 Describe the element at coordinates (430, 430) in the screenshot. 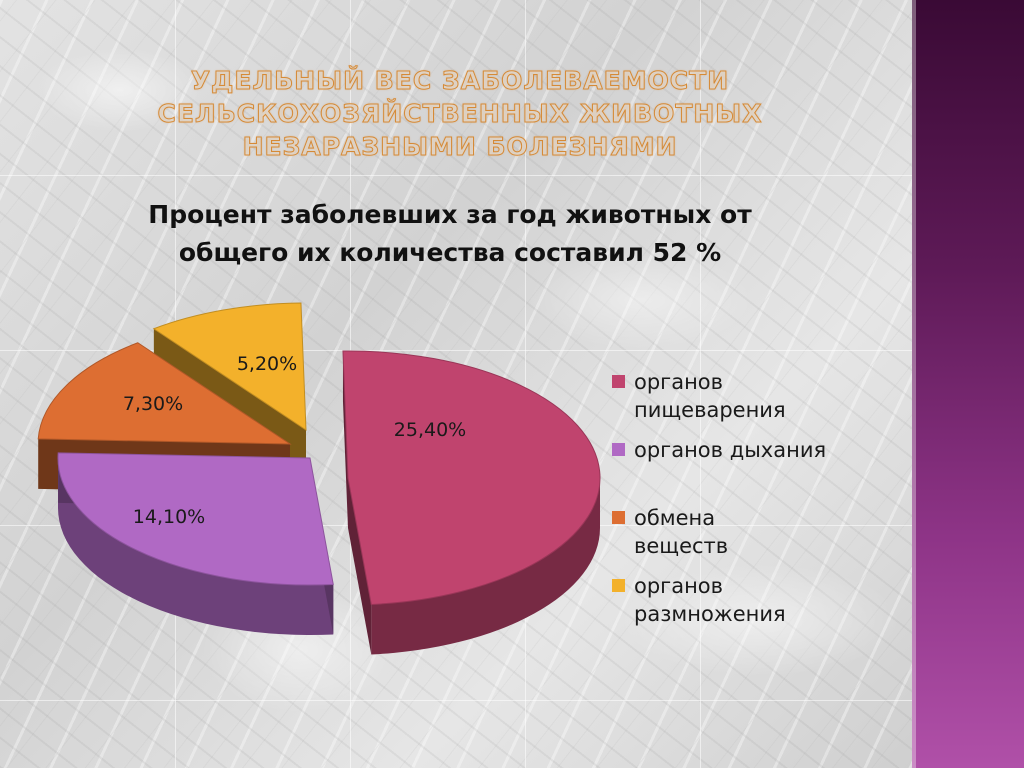

I see `pie-data-label: 25,40%` at that location.